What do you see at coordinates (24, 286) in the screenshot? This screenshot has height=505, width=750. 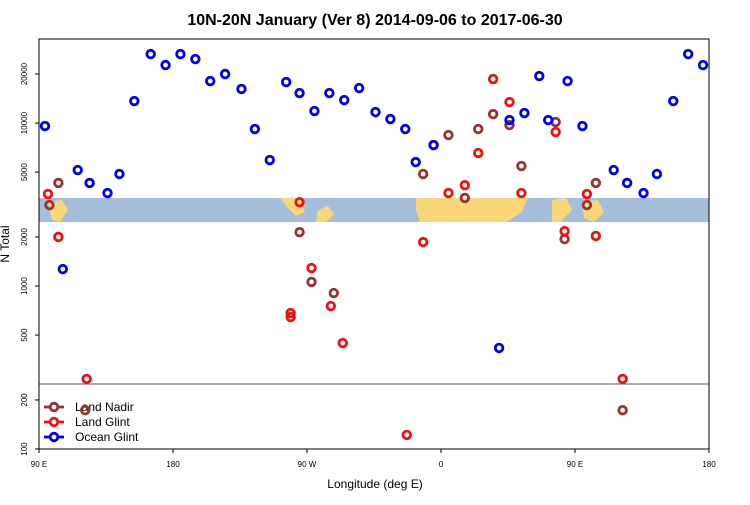 I see `y-tick-label: 1000` at bounding box center [24, 286].